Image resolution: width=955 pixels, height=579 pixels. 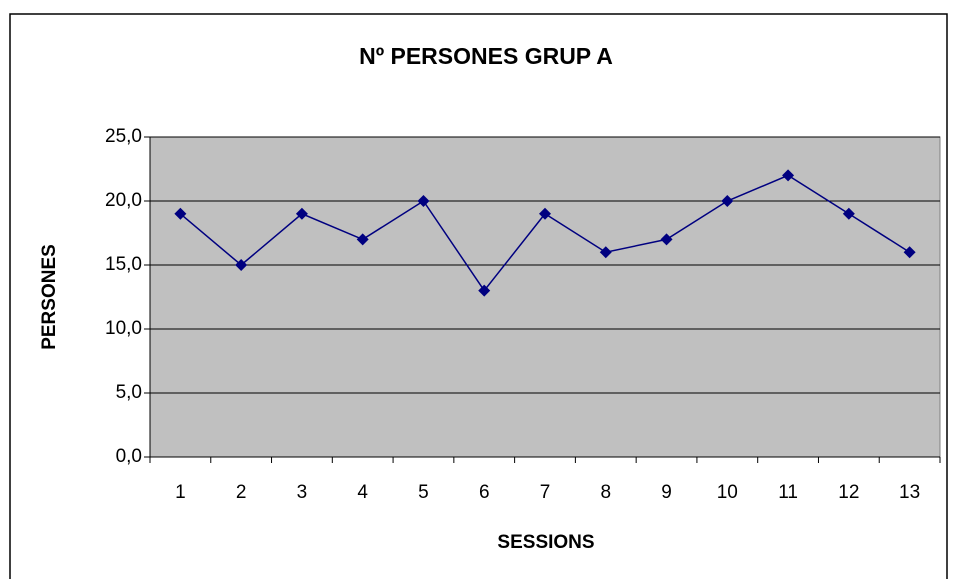 What do you see at coordinates (848, 492) in the screenshot?
I see `x-tick-label: 12` at bounding box center [848, 492].